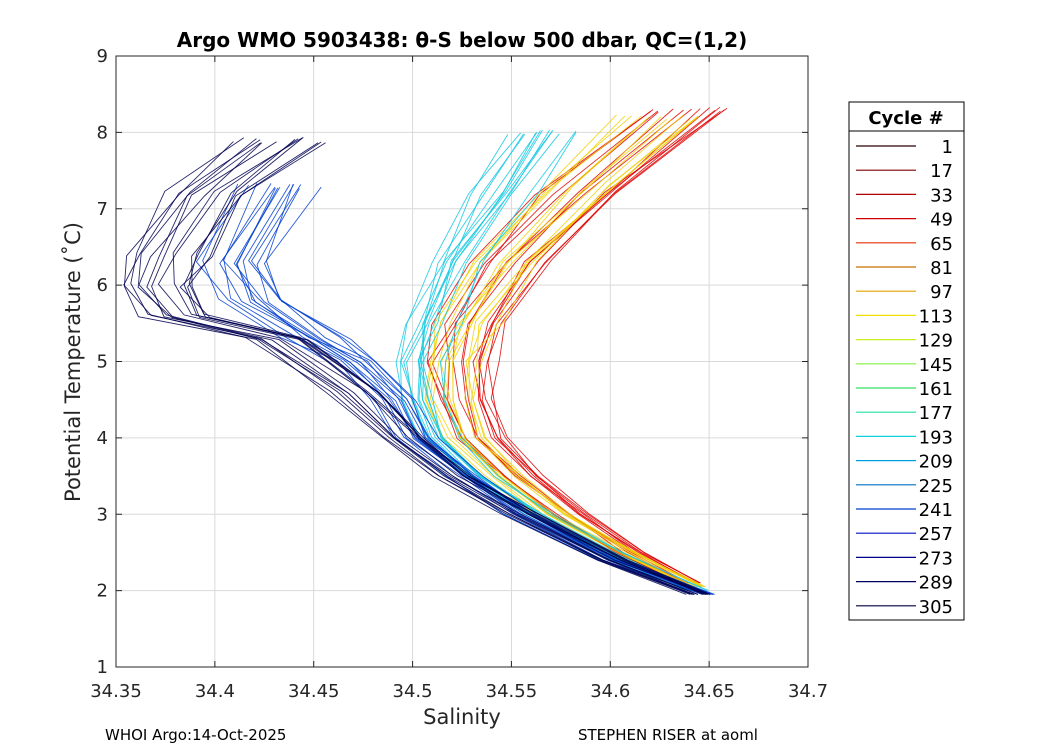 This screenshot has height=750, width=1050. What do you see at coordinates (73, 362) in the screenshot?
I see `y-axis-title: Potential Temperature (˚C)` at bounding box center [73, 362].